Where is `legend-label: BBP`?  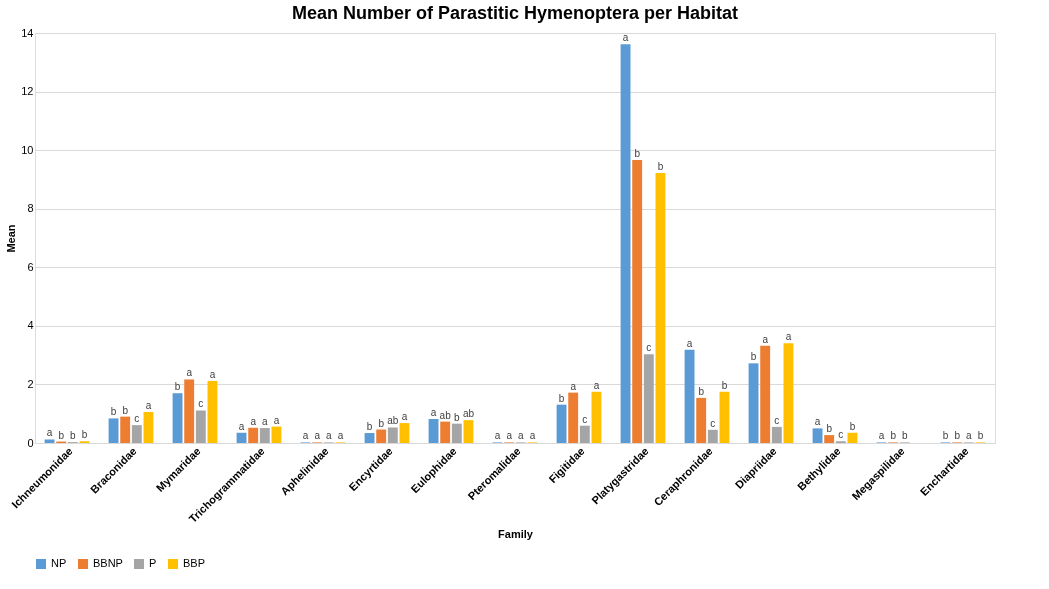 legend-label: BBP is located at coordinates (194, 563).